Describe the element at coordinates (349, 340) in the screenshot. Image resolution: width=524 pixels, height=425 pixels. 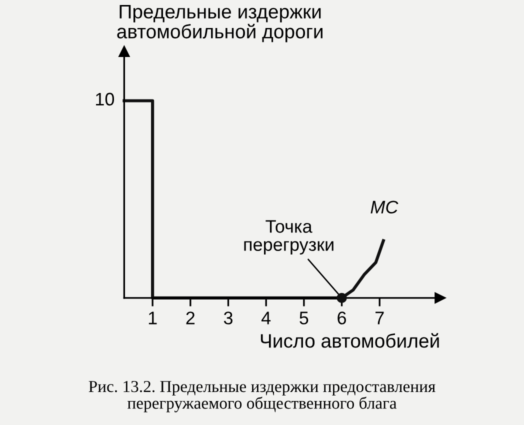
I see `x-axis-title: Число автомобилей` at that location.